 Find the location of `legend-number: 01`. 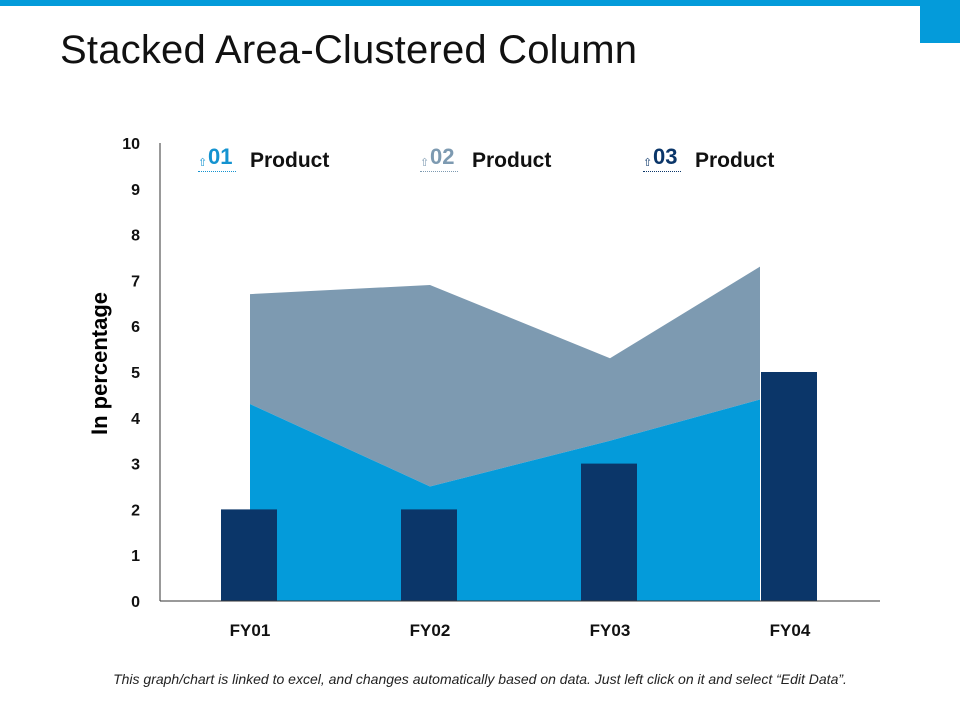

legend-number: 01 is located at coordinates (217, 157).